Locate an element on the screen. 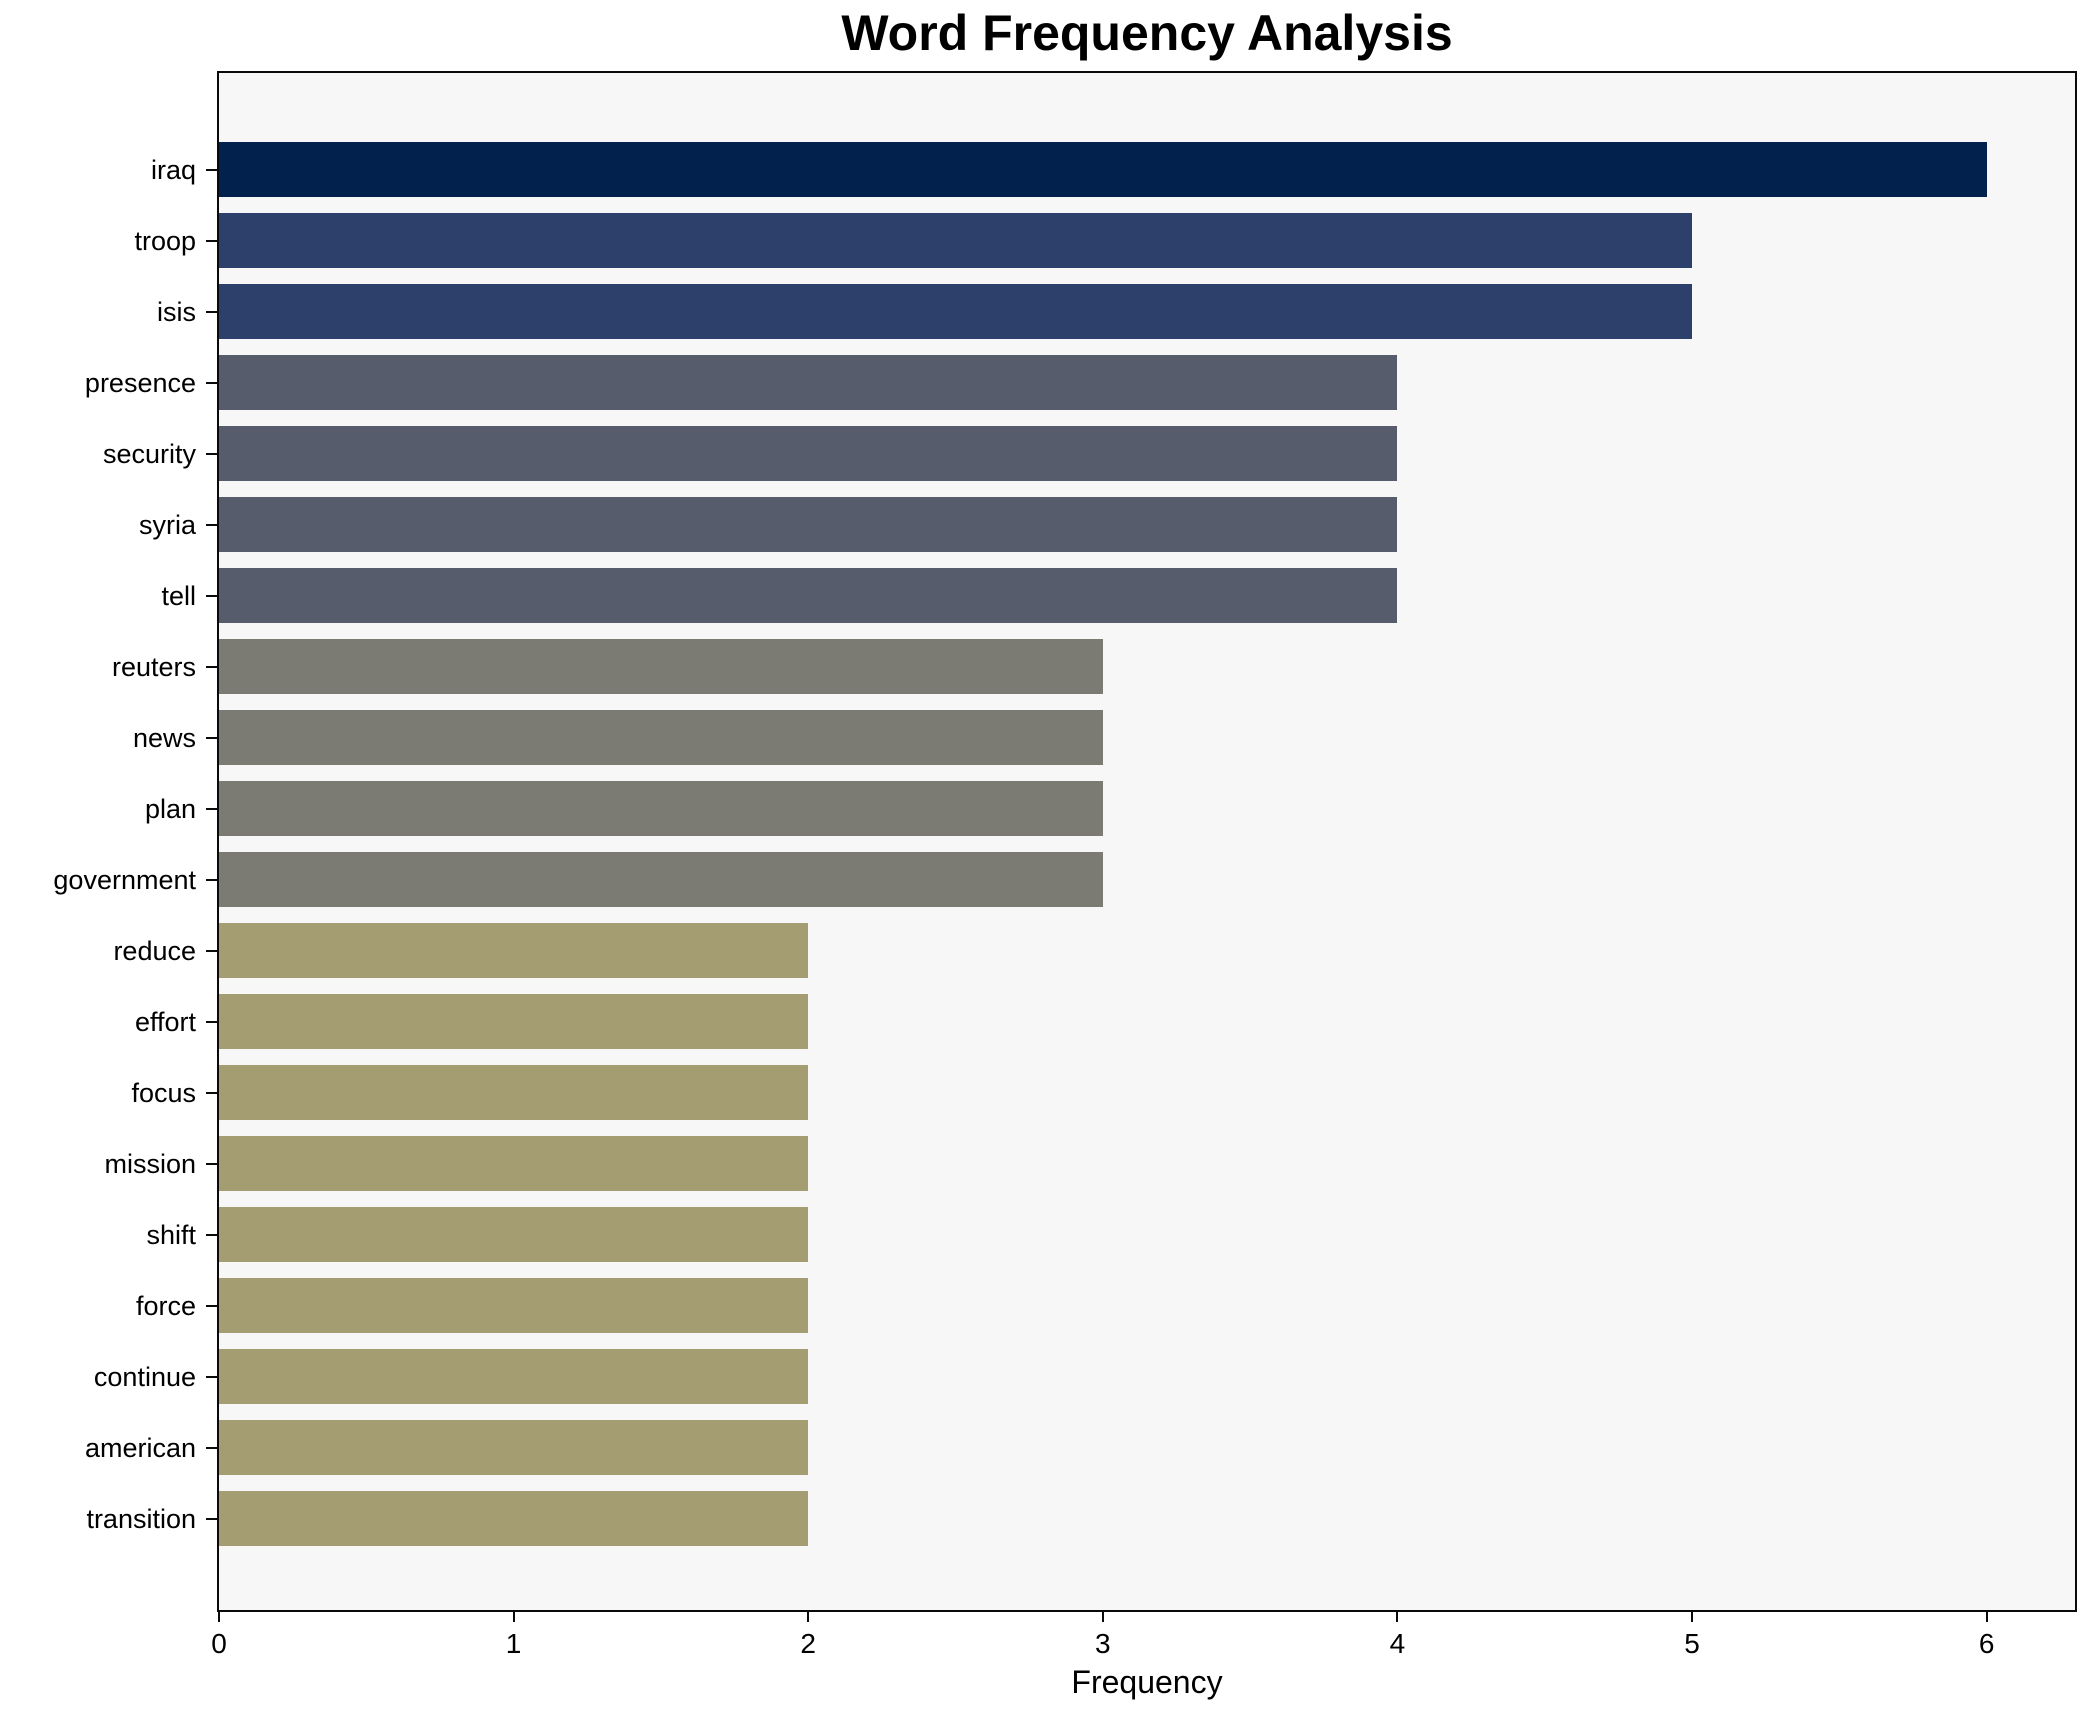  y-axis-tick-label: plan is located at coordinates (170, 808).